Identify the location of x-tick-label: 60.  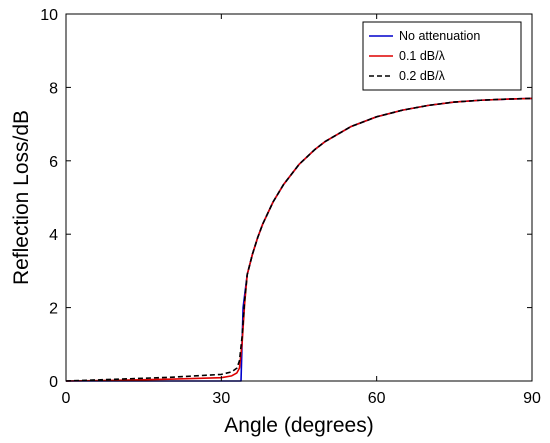
(377, 398).